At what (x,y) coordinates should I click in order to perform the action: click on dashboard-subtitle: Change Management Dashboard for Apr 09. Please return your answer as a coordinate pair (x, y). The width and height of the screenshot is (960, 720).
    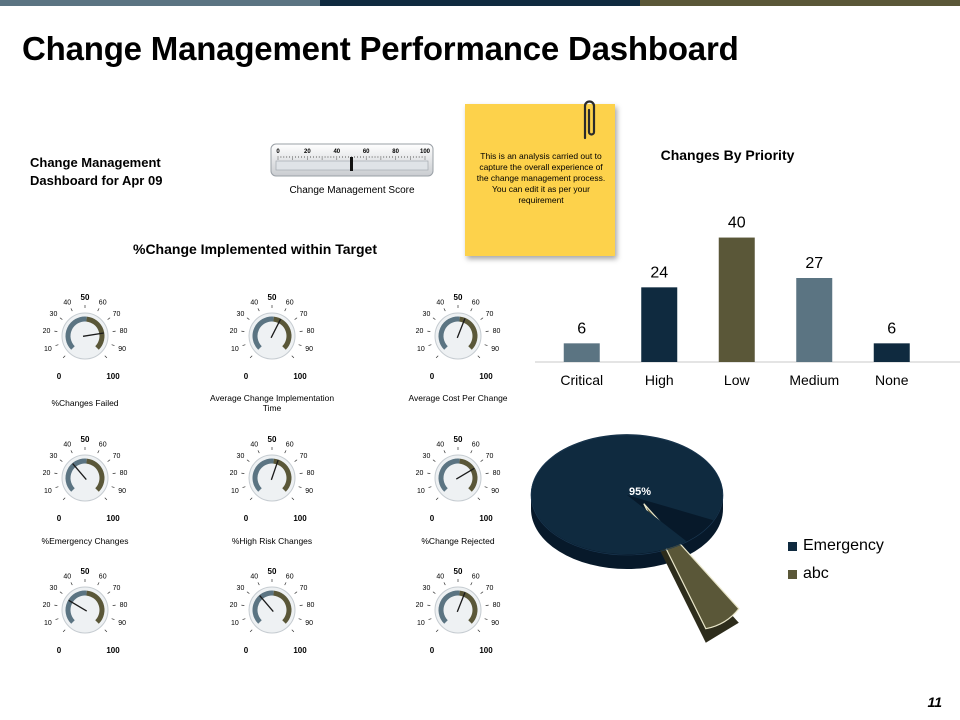
    Looking at the image, I should click on (120, 172).